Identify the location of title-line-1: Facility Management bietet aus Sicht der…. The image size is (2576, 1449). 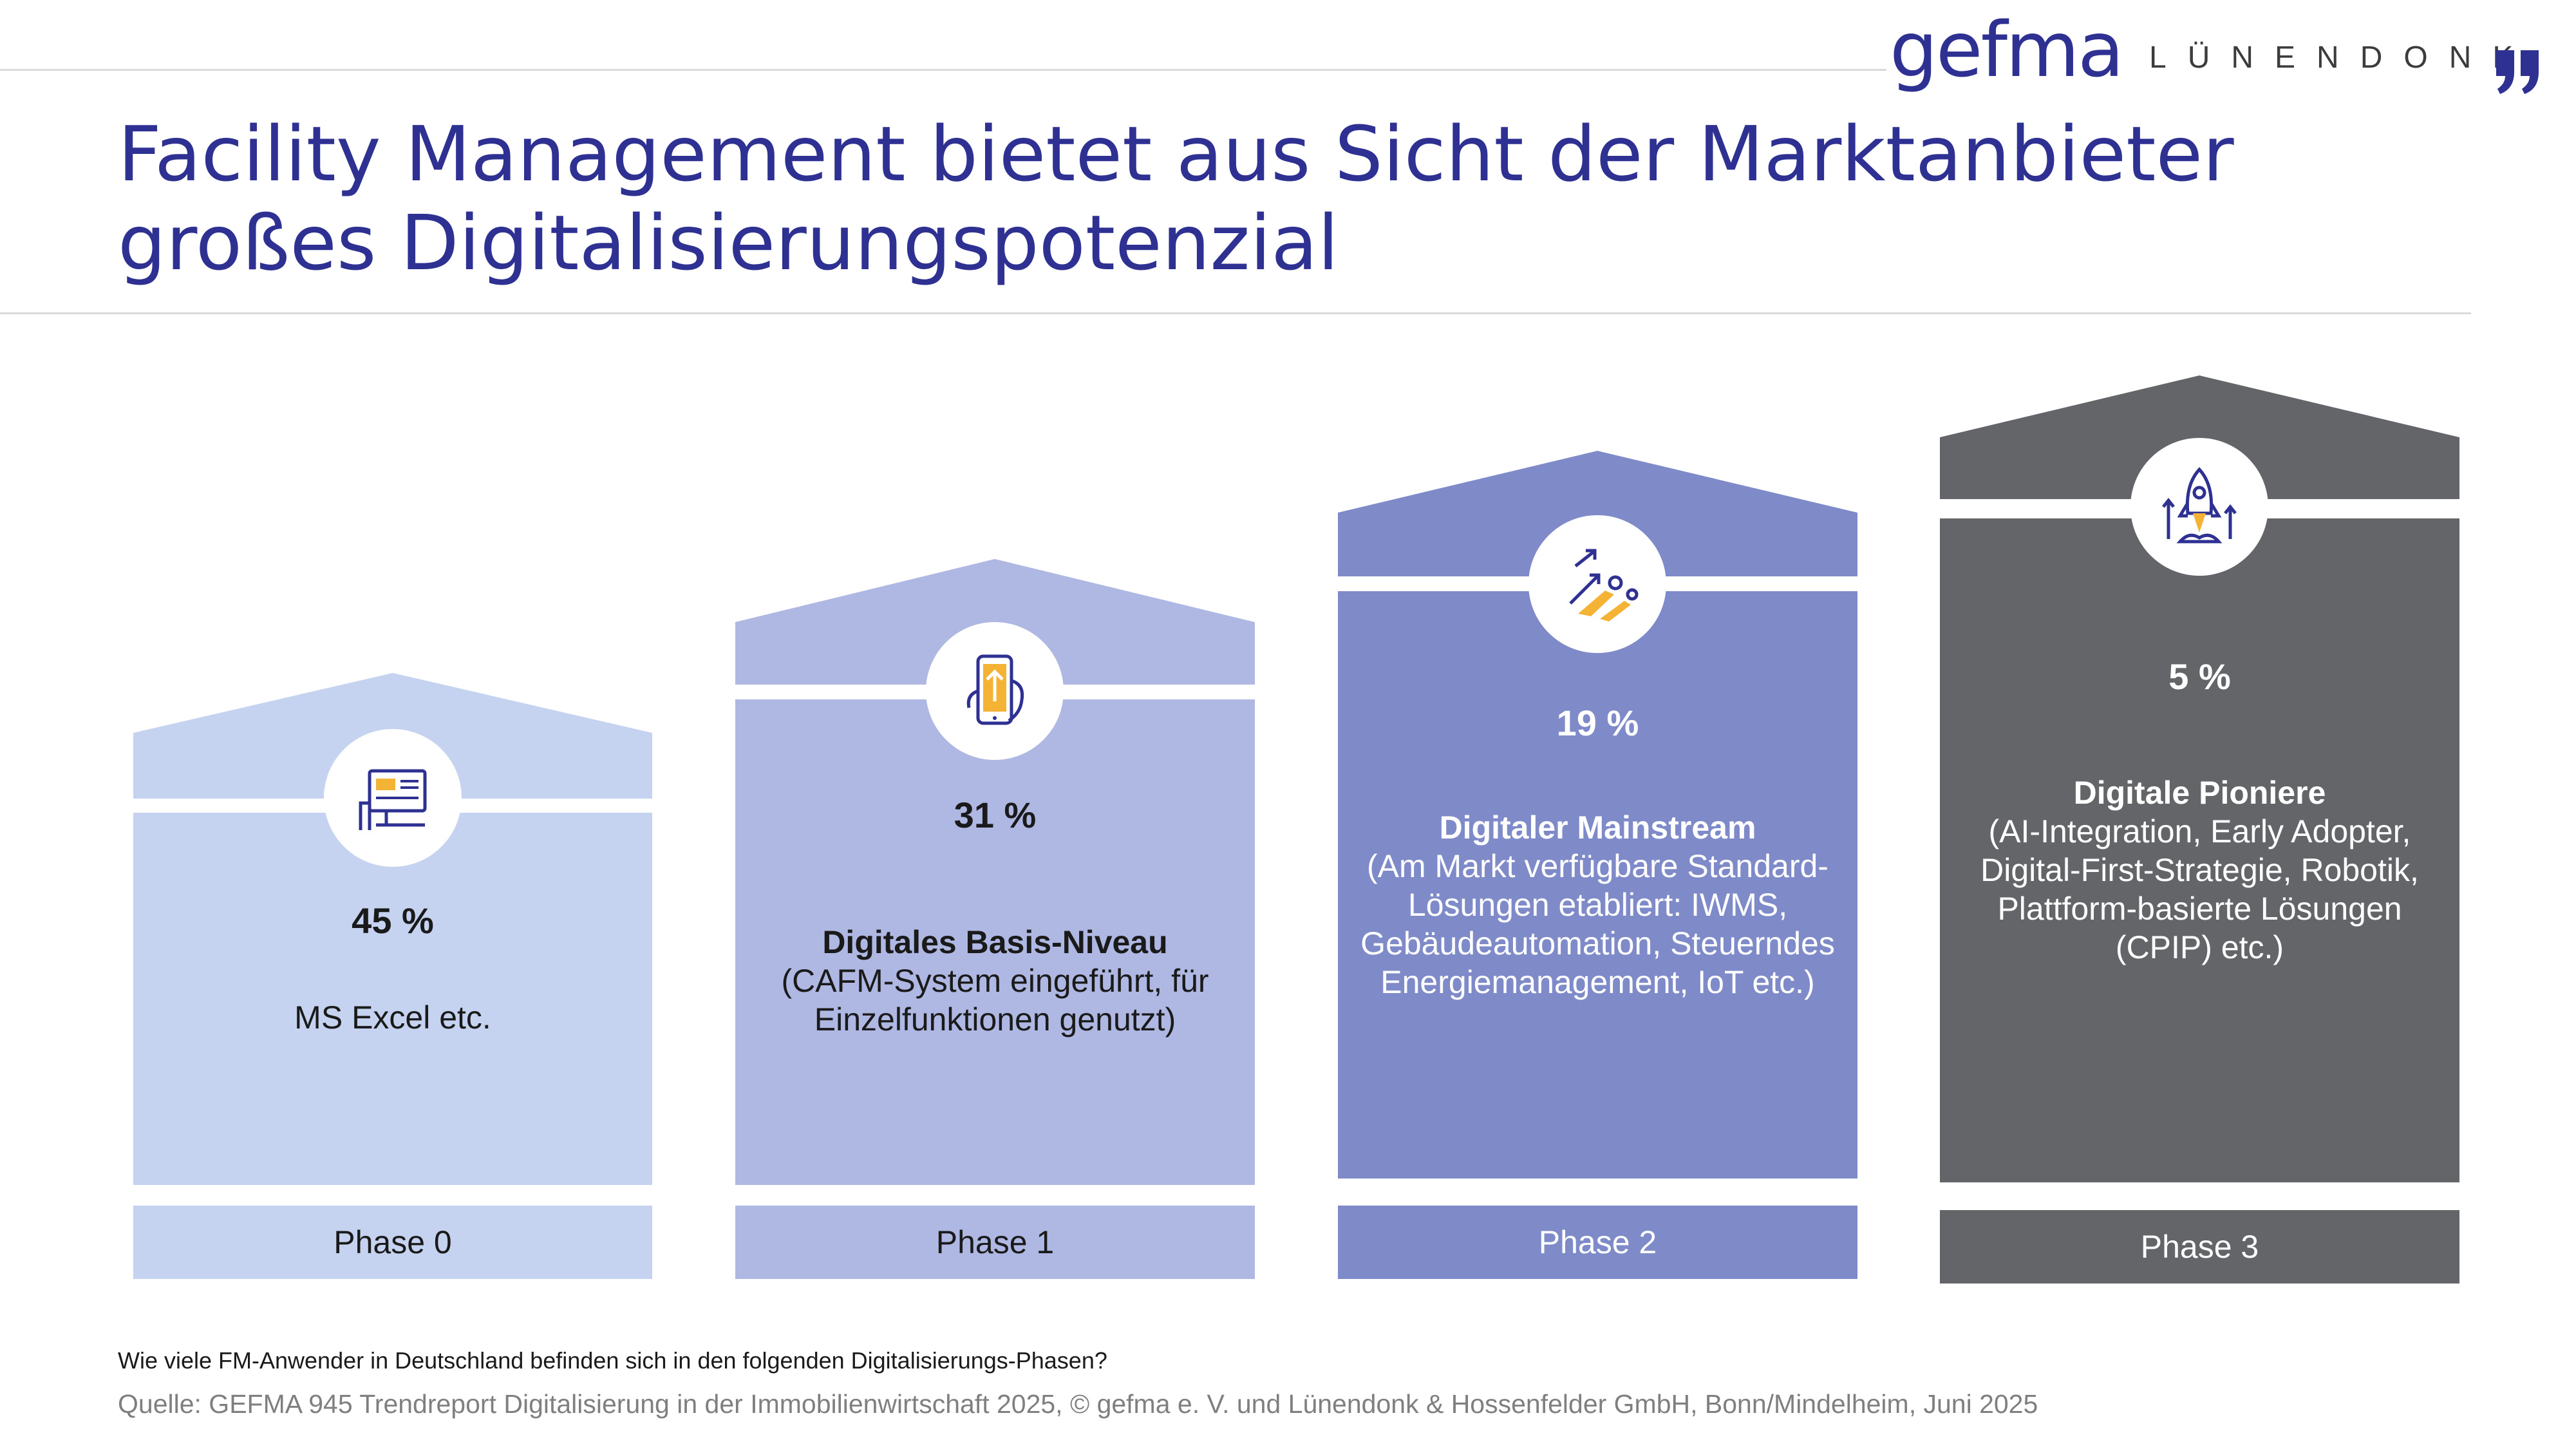
(1176, 153).